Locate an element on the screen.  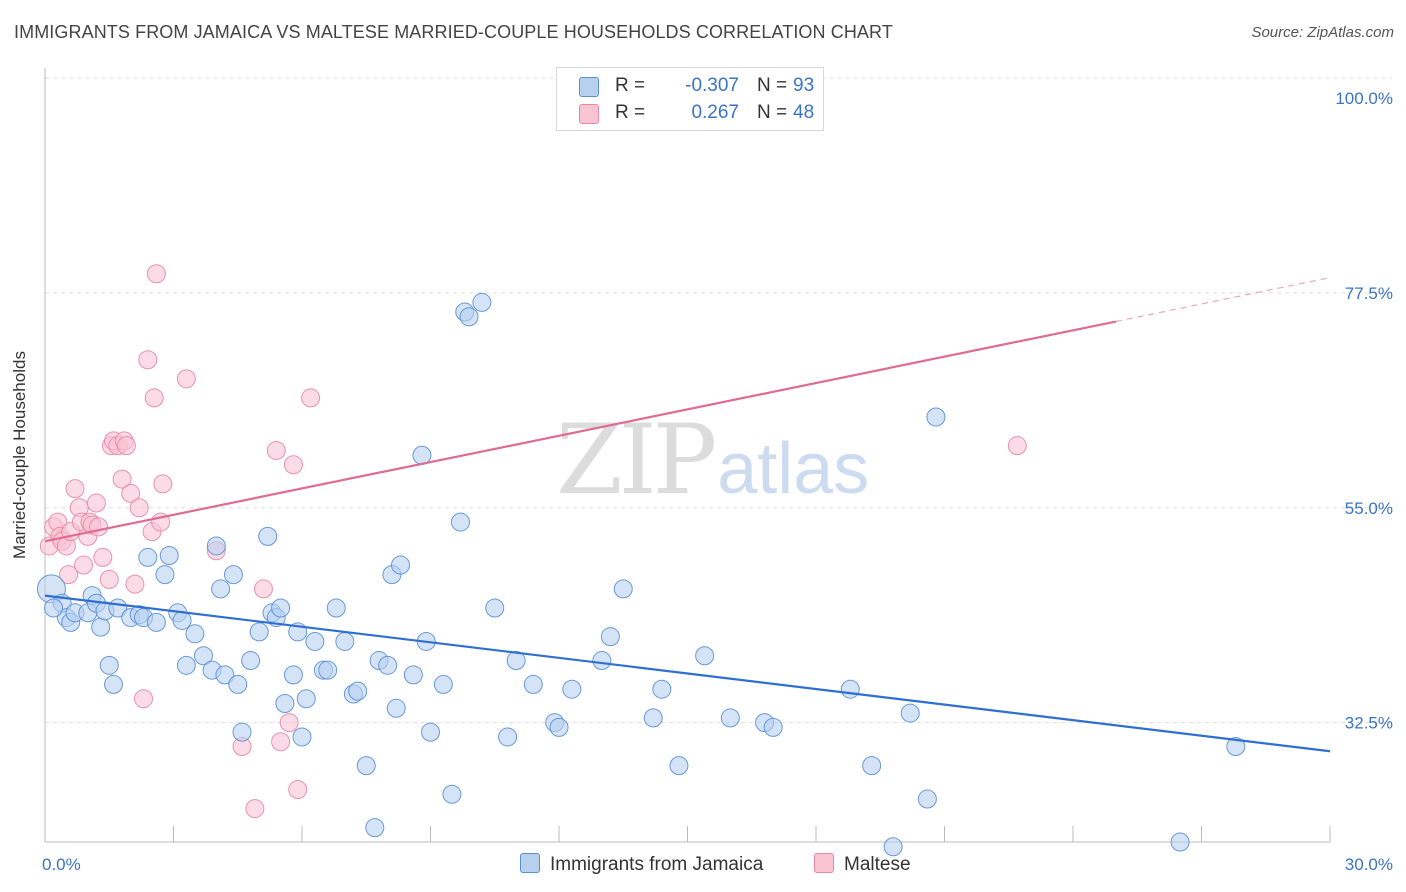
y-tick-label: 55.0% is located at coordinates (1369, 508).